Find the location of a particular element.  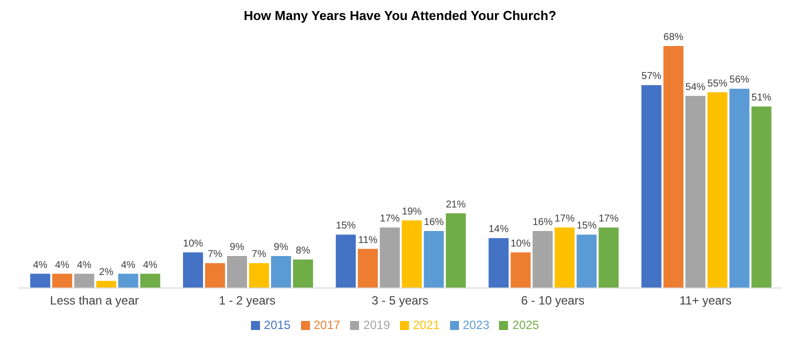

x-tick-label: 6 - 10 years is located at coordinates (552, 301).